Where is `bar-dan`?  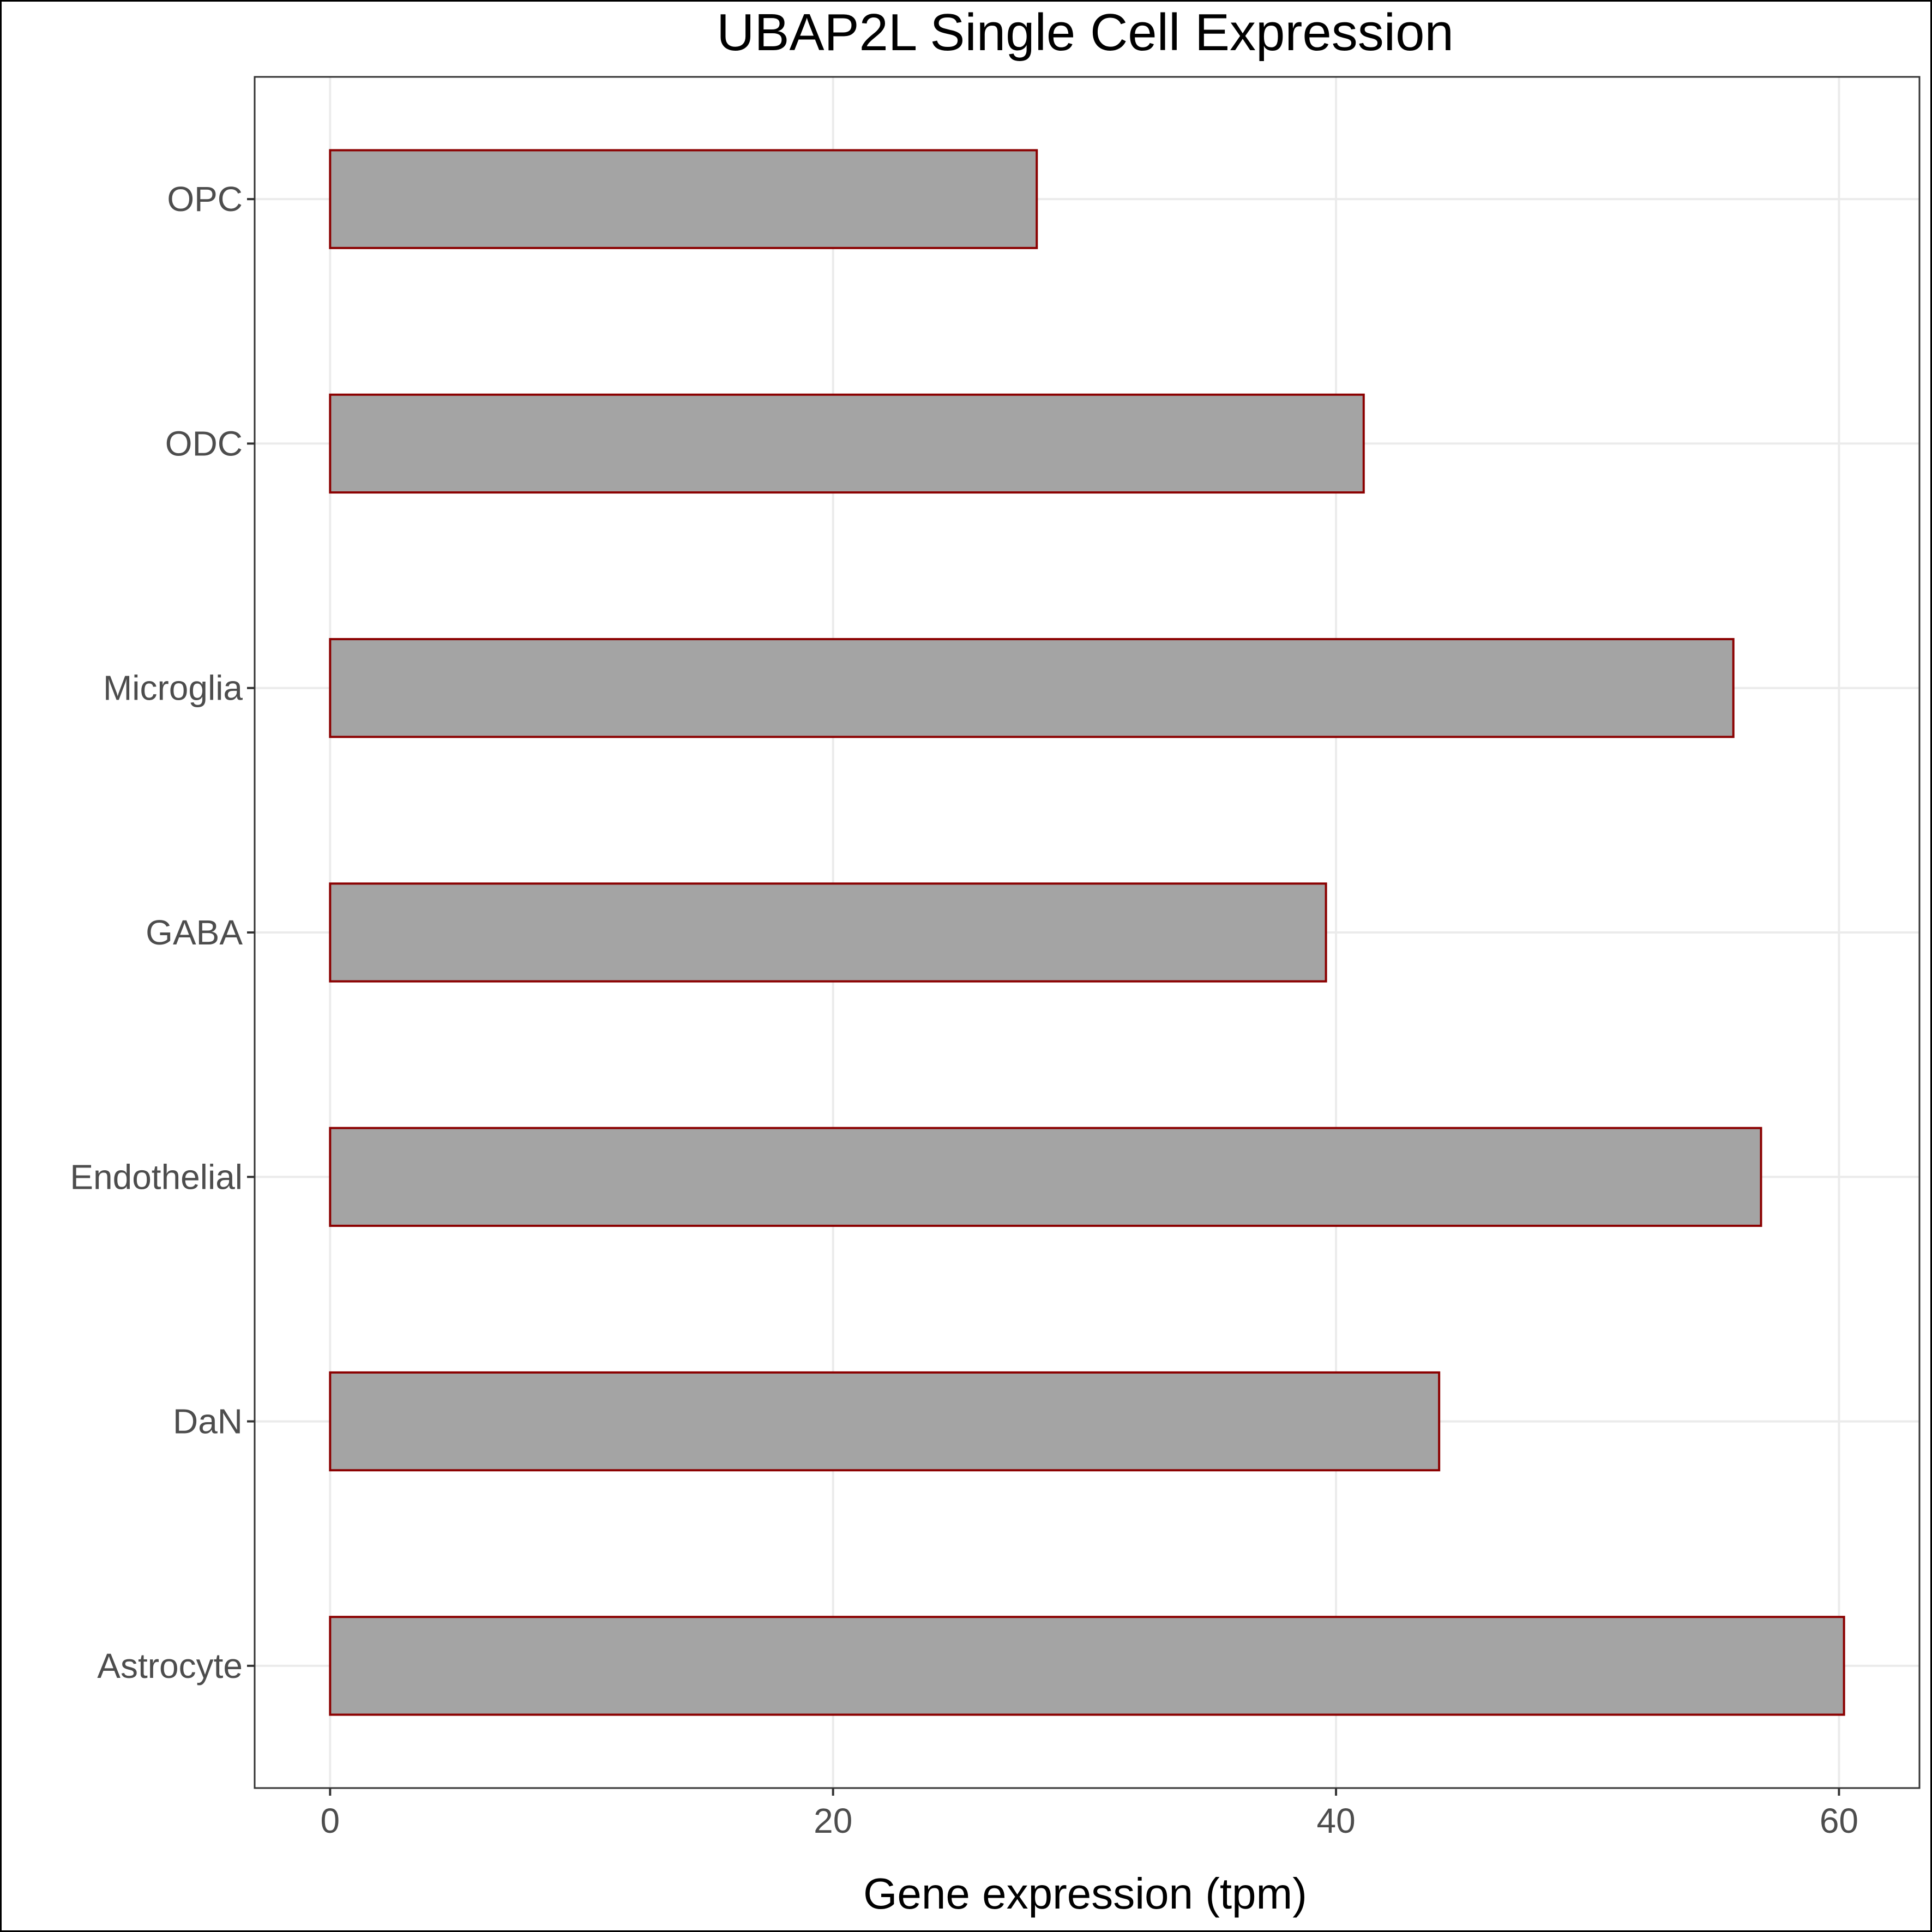 bar-dan is located at coordinates (885, 1421).